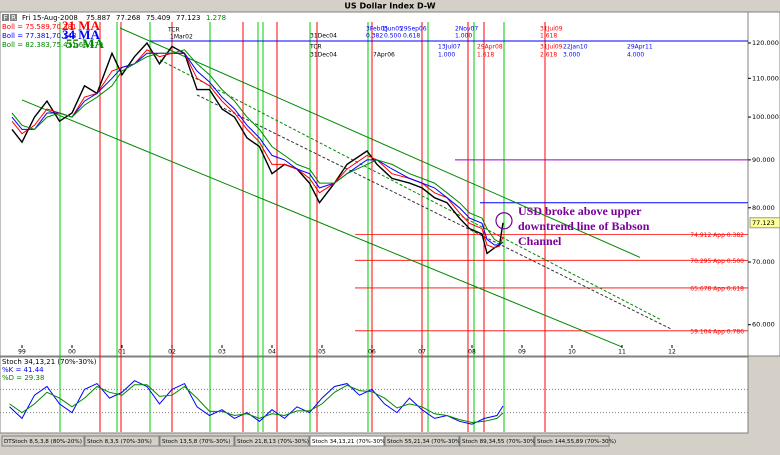 The height and width of the screenshot is (455, 780). Describe the element at coordinates (672, 352) in the screenshot. I see `x-tick-label: 12` at that location.